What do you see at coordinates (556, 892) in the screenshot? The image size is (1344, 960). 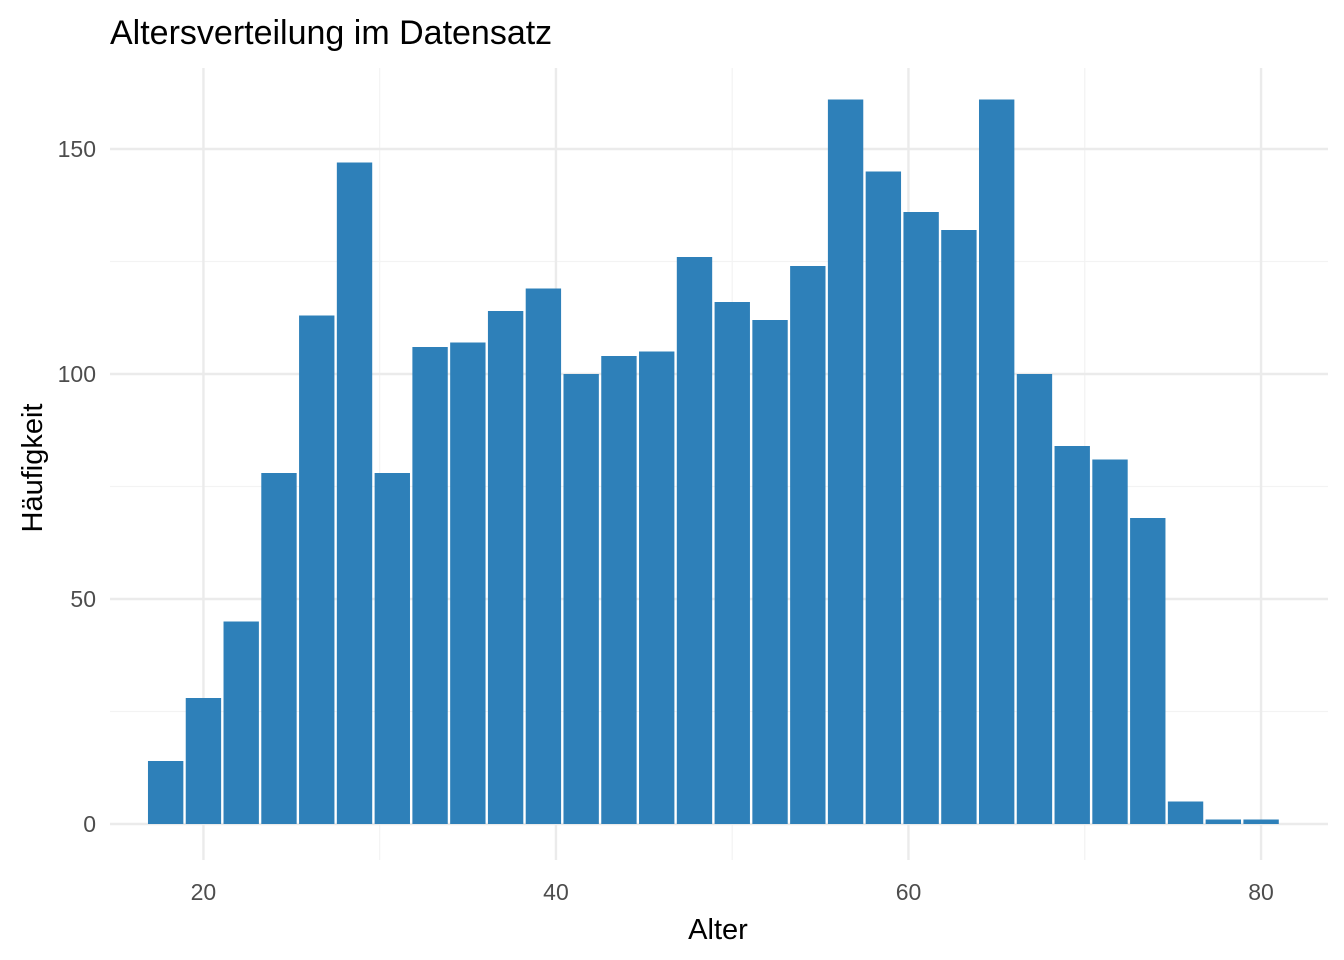 I see `x-tick-label: 40` at bounding box center [556, 892].